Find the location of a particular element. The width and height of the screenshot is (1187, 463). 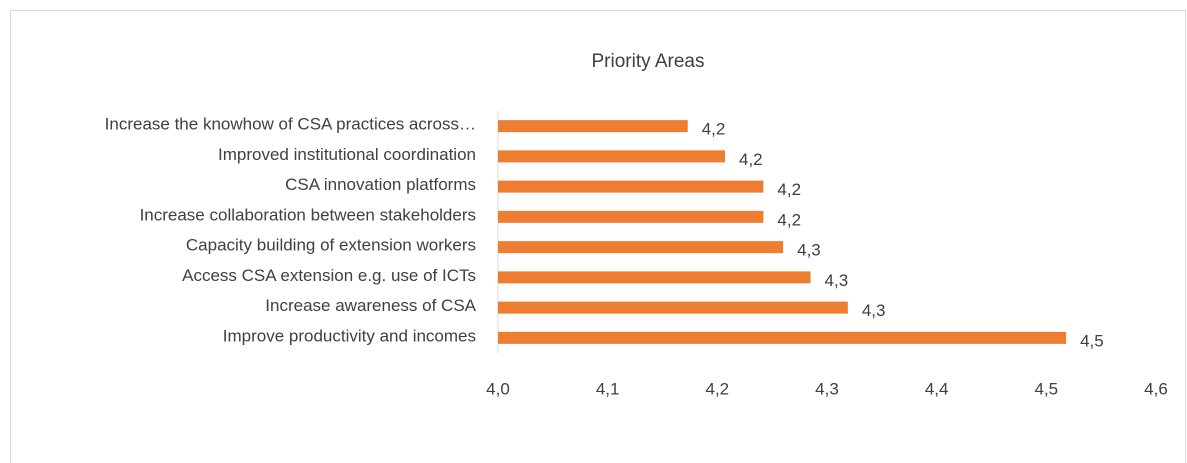

y-tick-label: Improved institutional coordination is located at coordinates (347, 154).